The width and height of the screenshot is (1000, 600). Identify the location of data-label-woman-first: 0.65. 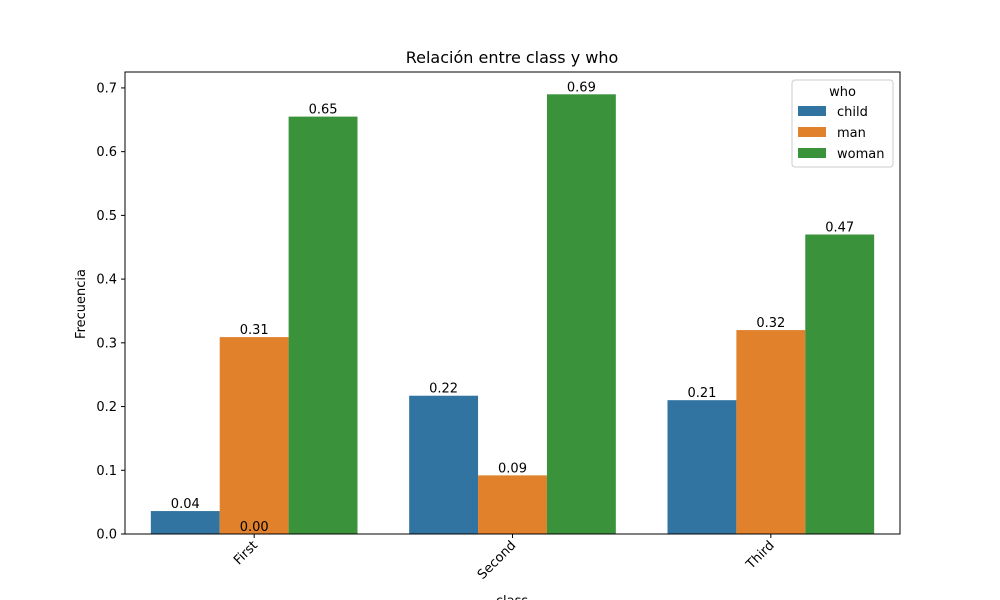
(323, 110).